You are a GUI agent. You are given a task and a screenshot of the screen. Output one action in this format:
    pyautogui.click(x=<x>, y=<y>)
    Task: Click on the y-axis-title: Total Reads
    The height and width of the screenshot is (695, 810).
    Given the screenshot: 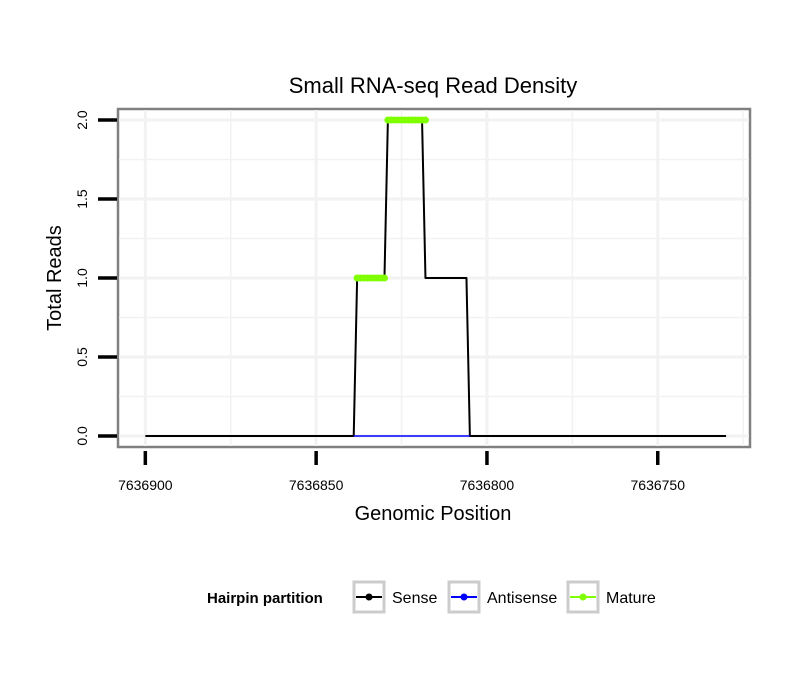 What is the action you would take?
    pyautogui.click(x=55, y=278)
    